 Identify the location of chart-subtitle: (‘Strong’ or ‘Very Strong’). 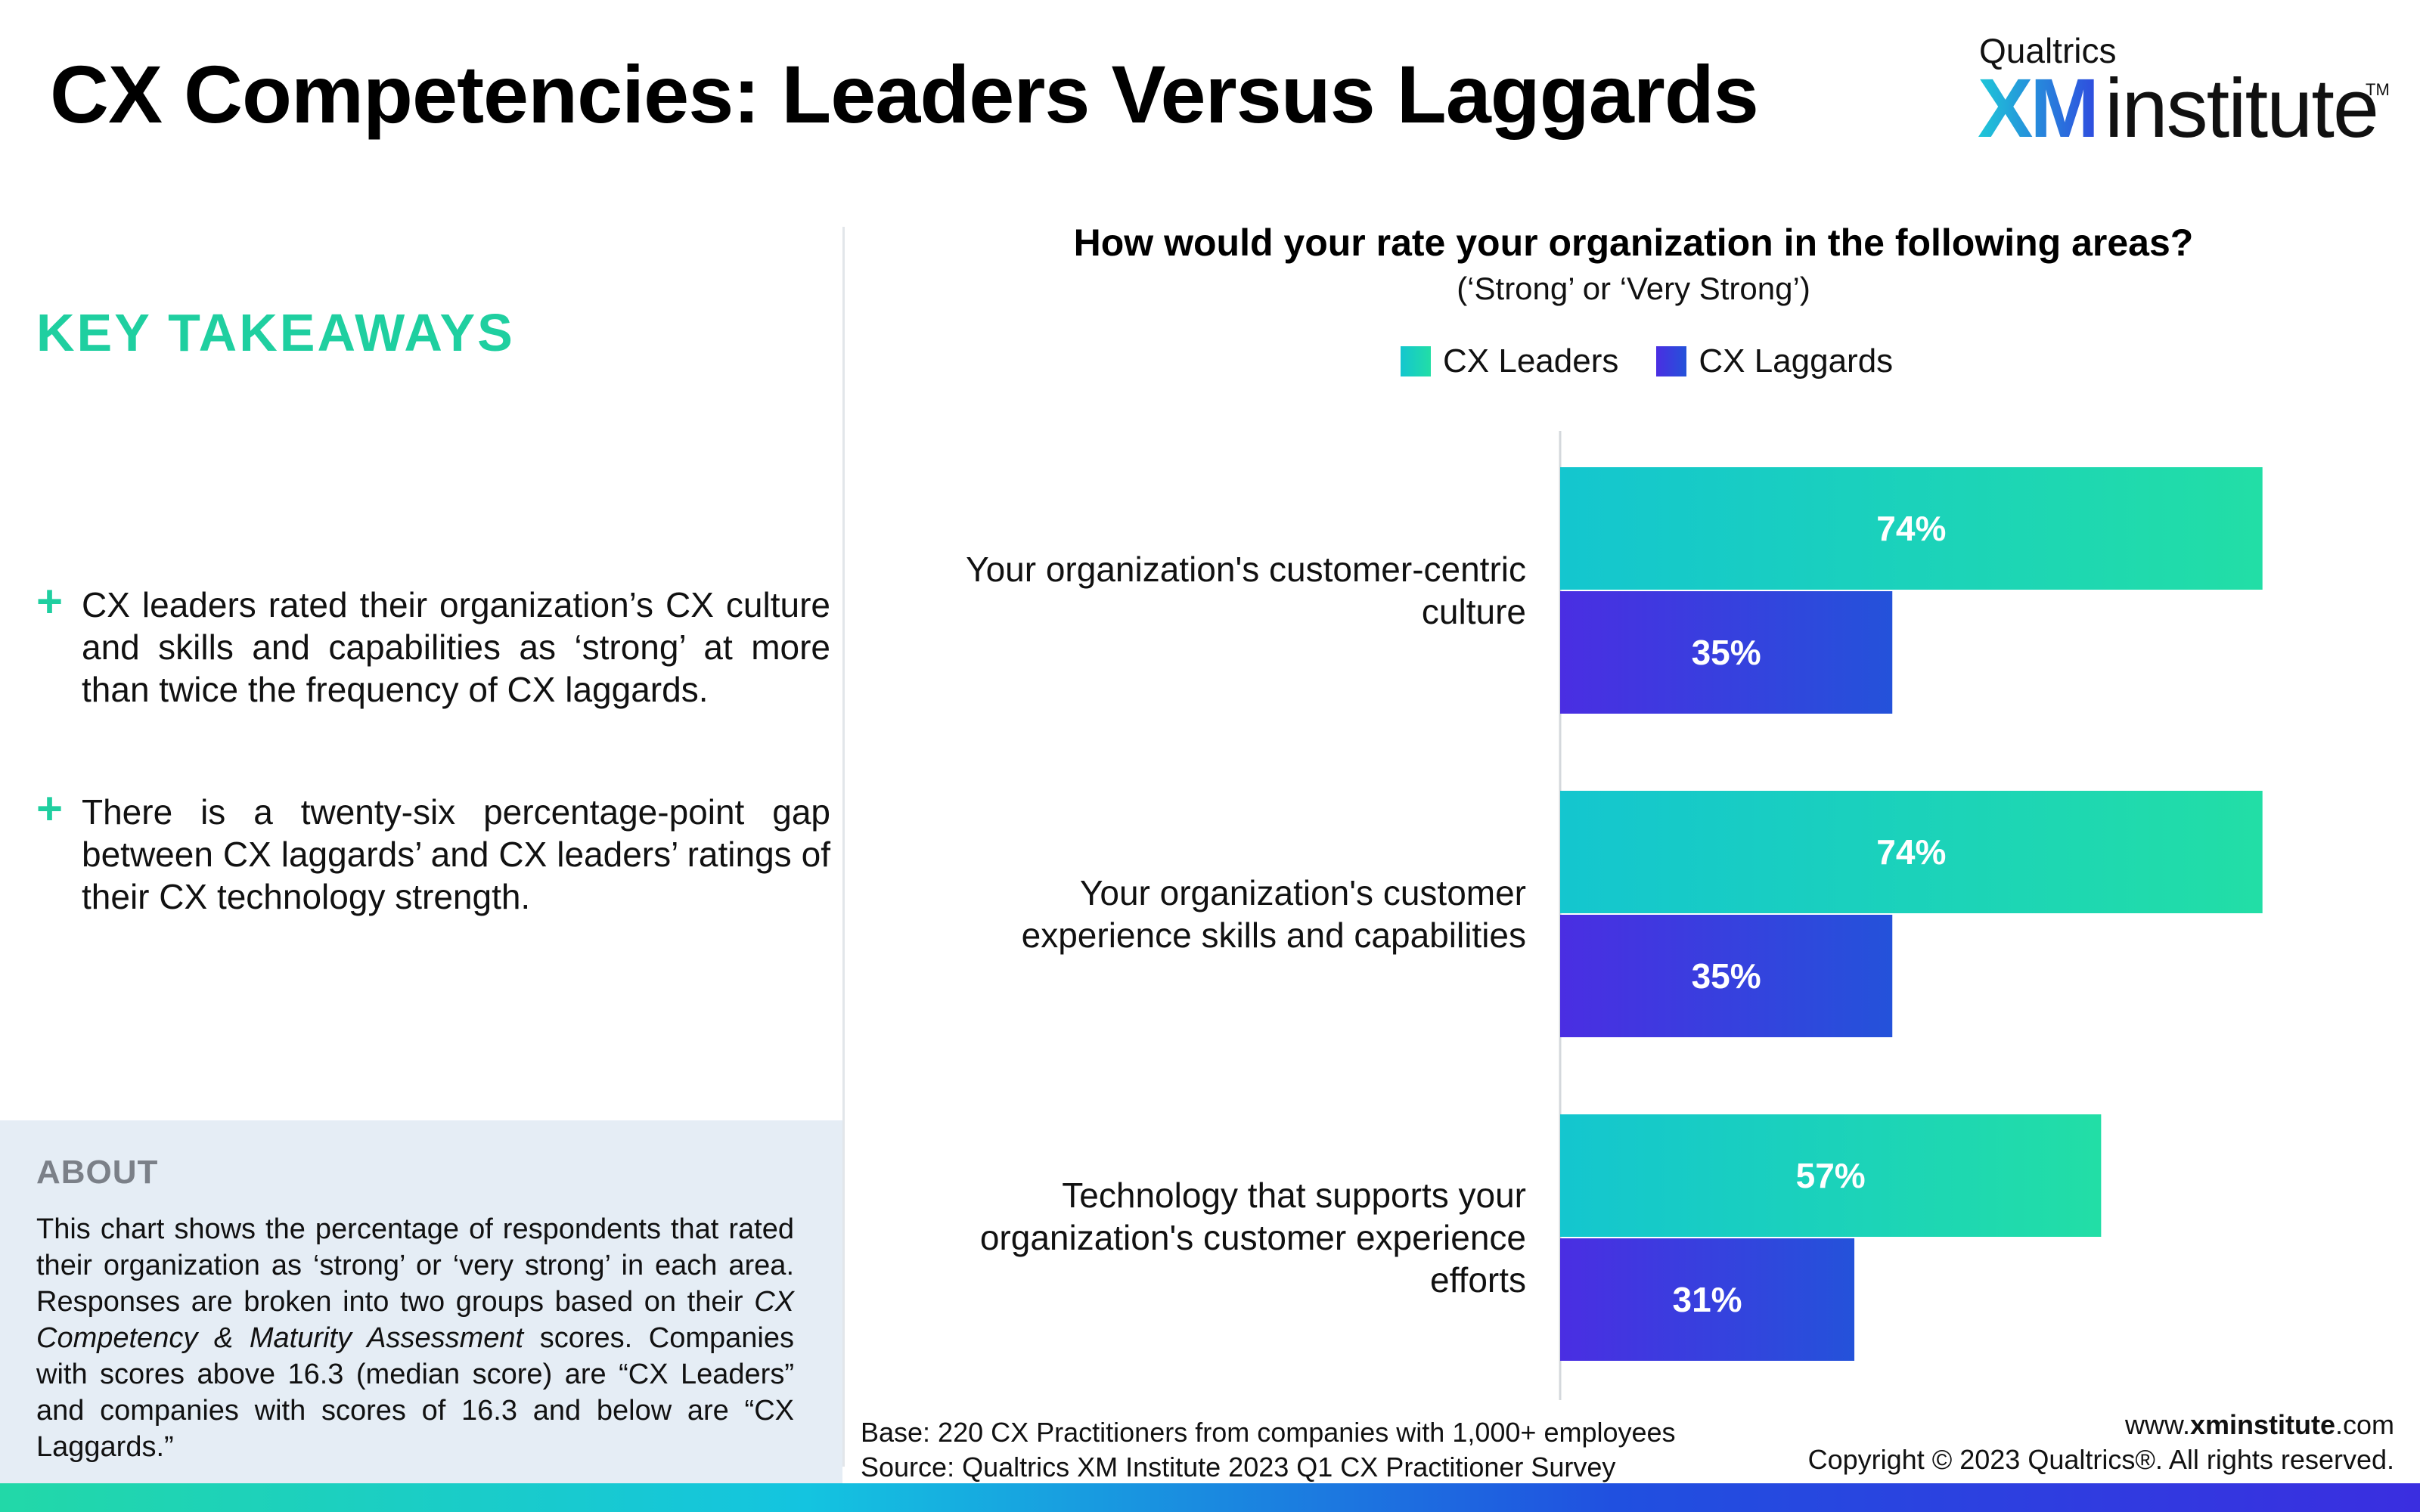
(1633, 288).